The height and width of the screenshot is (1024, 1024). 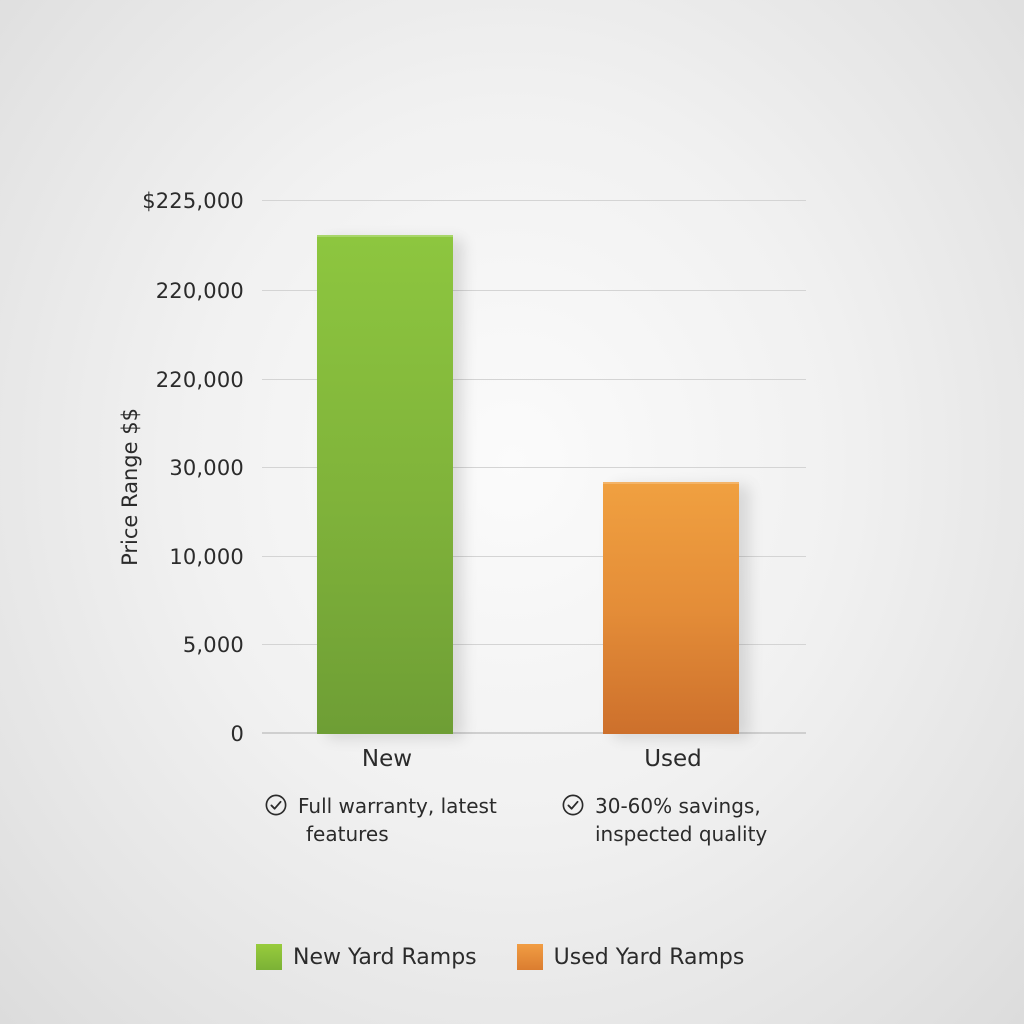 What do you see at coordinates (130, 487) in the screenshot?
I see `y-axis-title: Price Range $$` at bounding box center [130, 487].